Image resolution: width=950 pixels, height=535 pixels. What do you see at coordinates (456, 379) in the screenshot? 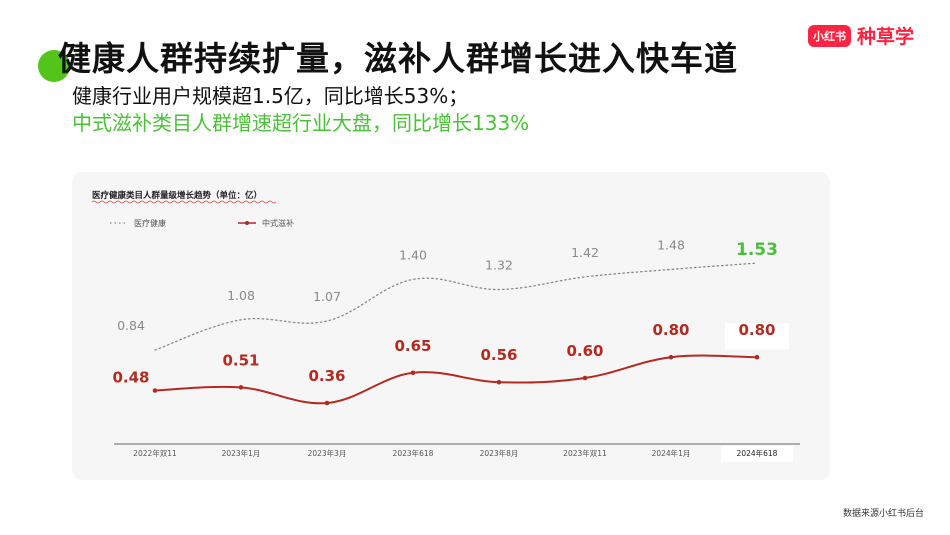
I see `series-line-tonic` at bounding box center [456, 379].